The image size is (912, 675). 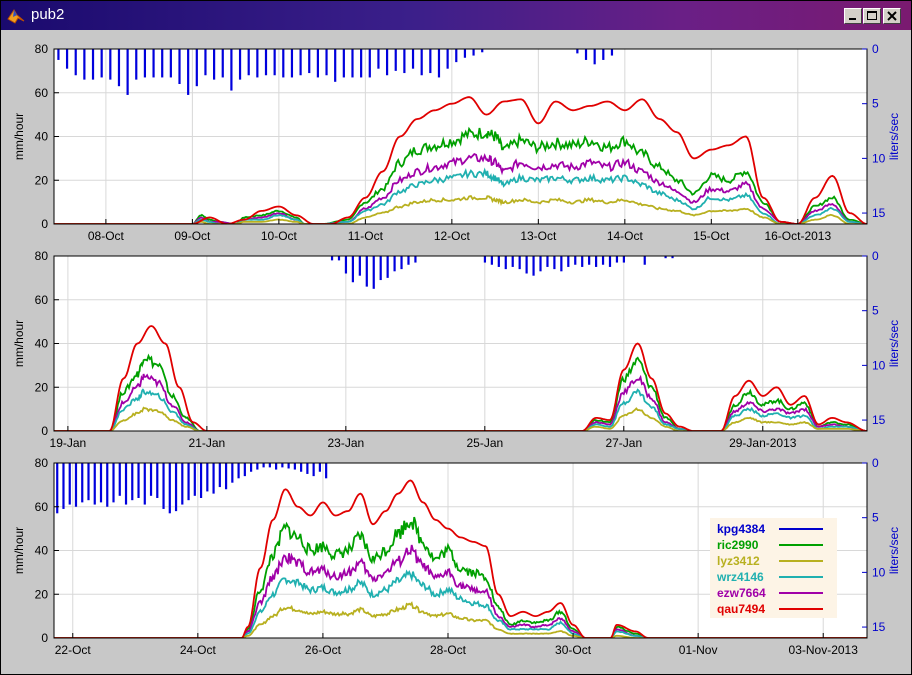 What do you see at coordinates (538, 236) in the screenshot?
I see `x-tick-label: 13-Oct` at bounding box center [538, 236].